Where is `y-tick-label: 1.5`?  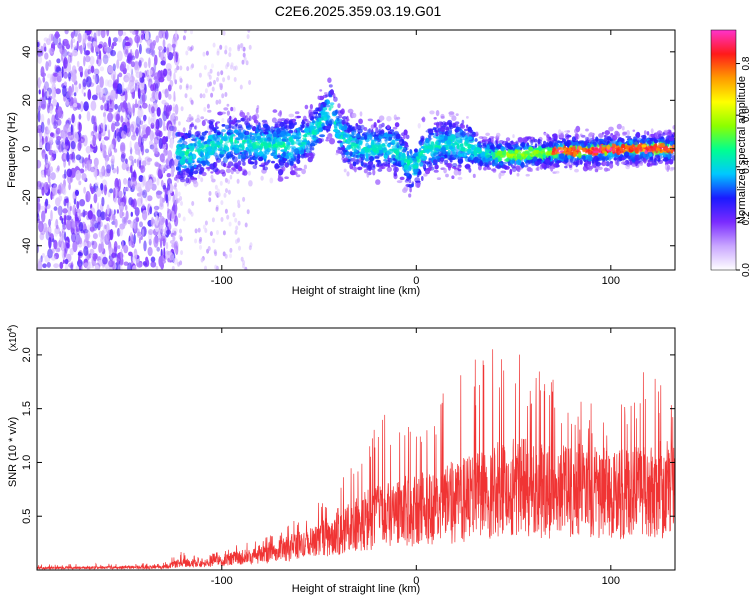 y-tick-label: 1.5 is located at coordinates (27, 408).